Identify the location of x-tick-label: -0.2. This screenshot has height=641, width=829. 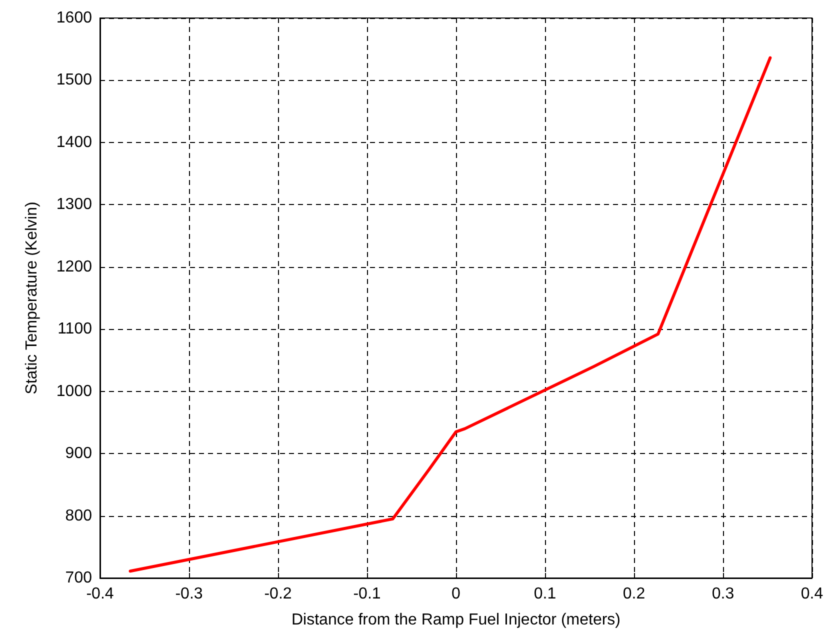
(278, 594).